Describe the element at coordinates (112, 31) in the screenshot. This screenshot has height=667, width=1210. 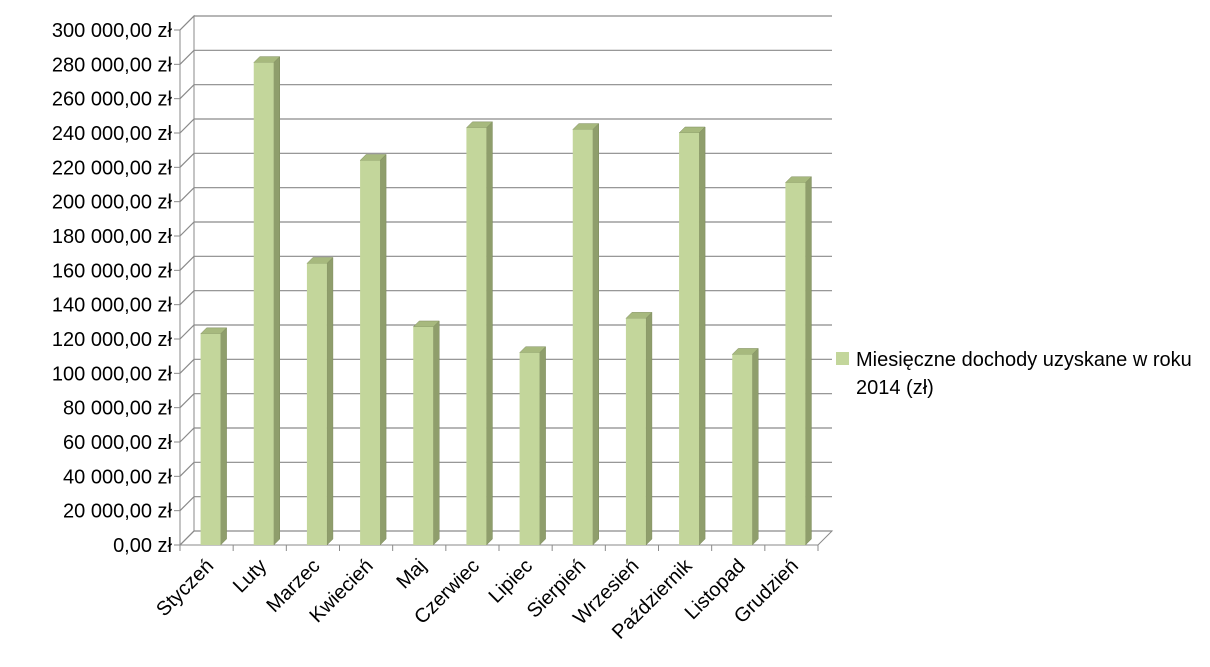
I see `y-tick-label: 300 000,00 zł` at that location.